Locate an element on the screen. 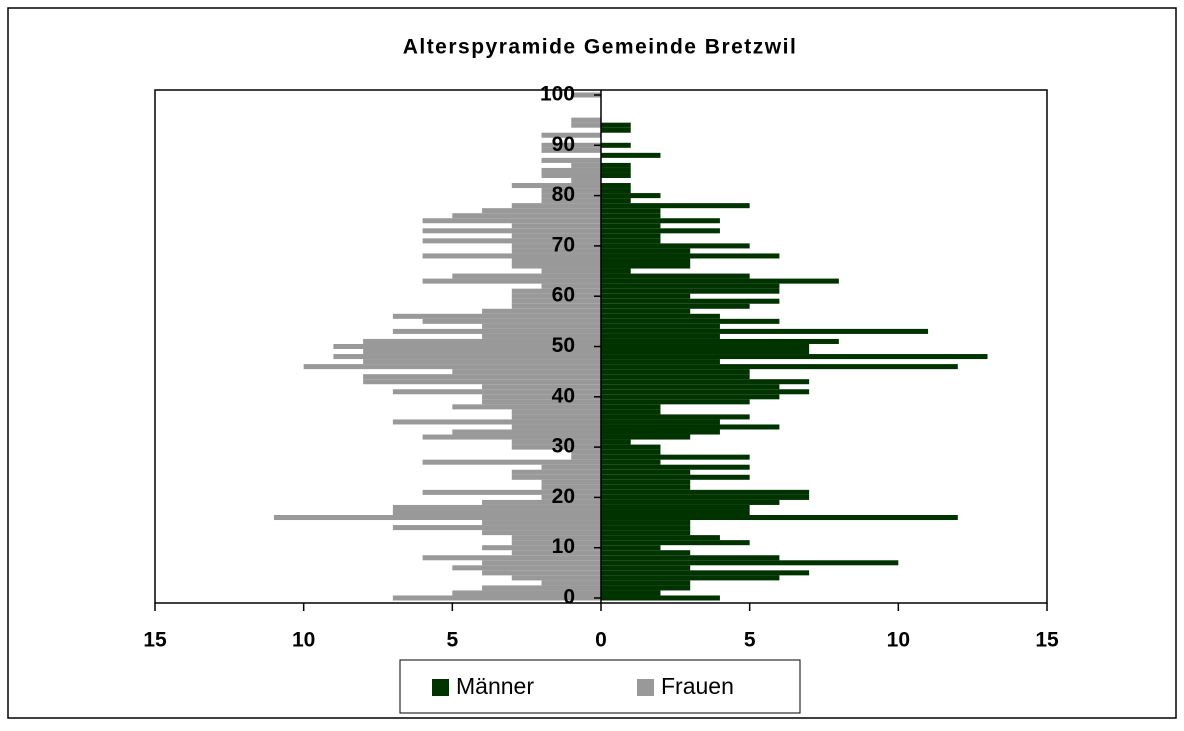  y-tick-label: 20 is located at coordinates (563, 496).